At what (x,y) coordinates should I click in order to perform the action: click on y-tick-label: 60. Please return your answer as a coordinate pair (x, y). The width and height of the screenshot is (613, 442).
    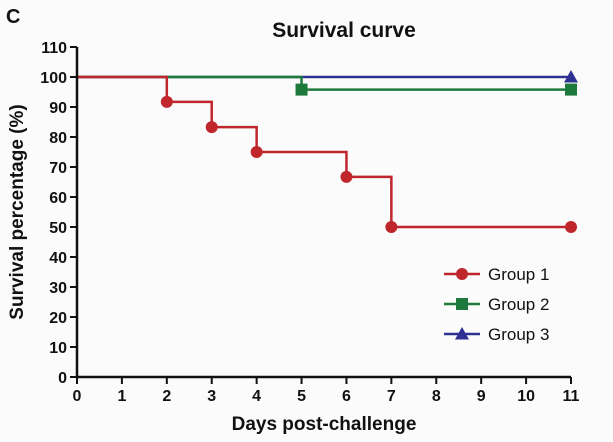
    Looking at the image, I should click on (58, 198).